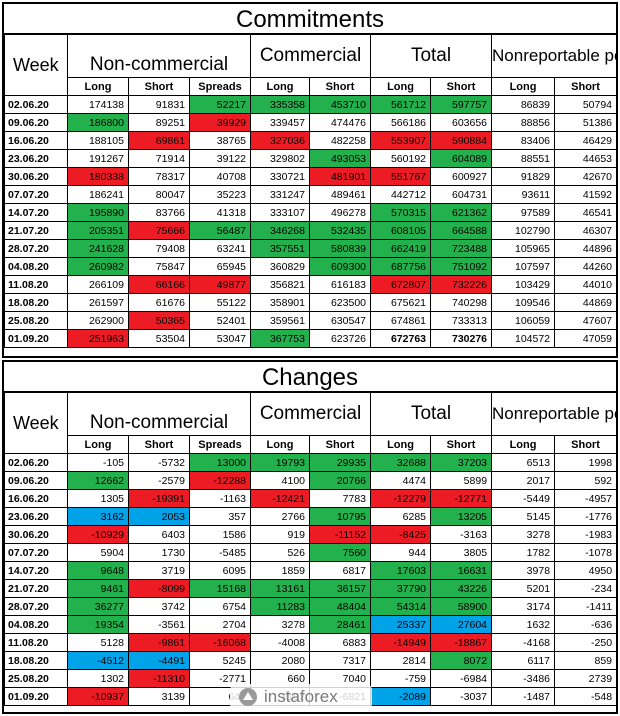 Image resolution: width=620 pixels, height=716 pixels. What do you see at coordinates (523, 462) in the screenshot?
I see `value-cell: 6513` at bounding box center [523, 462].